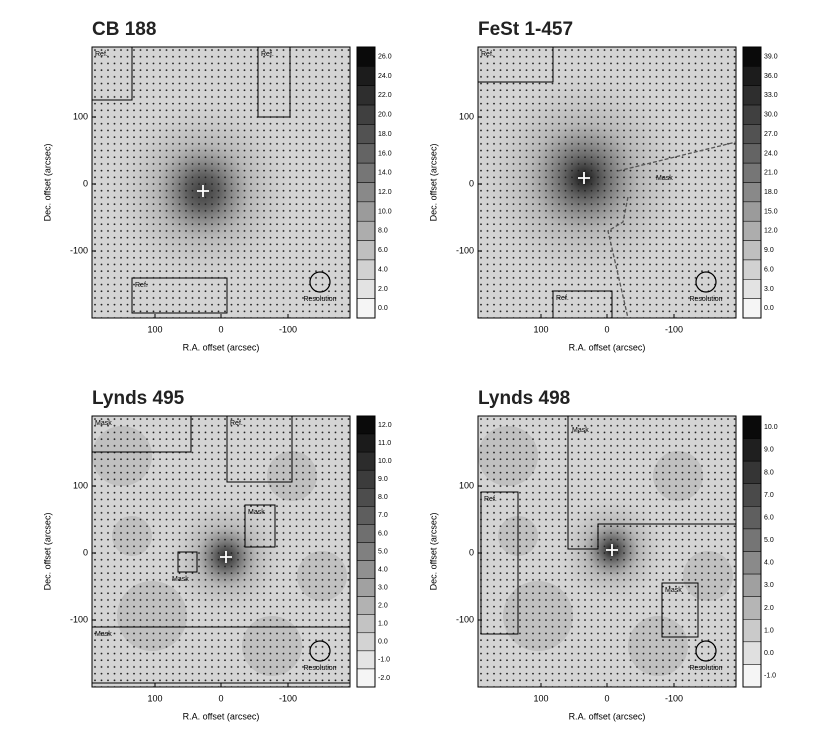 This screenshot has height=746, width=830. What do you see at coordinates (383, 289) in the screenshot?
I see `colorbar-label: 2.0` at bounding box center [383, 289].